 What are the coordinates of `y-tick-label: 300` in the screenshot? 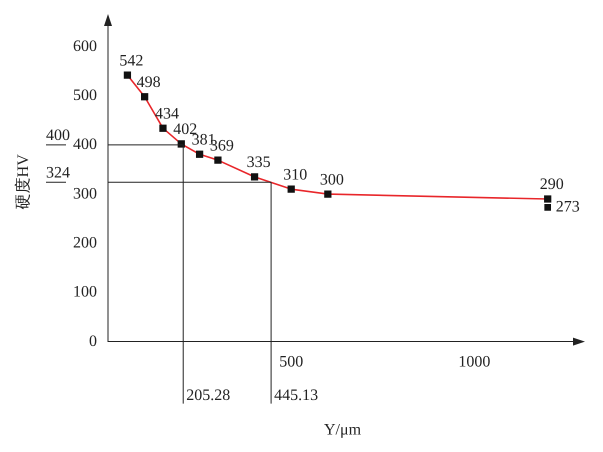 It's located at (85, 193).